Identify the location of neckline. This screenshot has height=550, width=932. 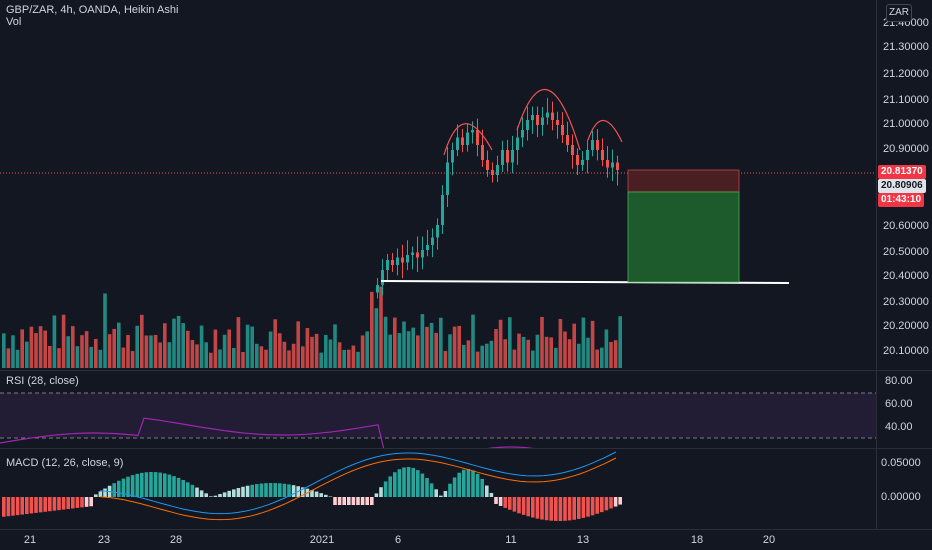
(585, 282).